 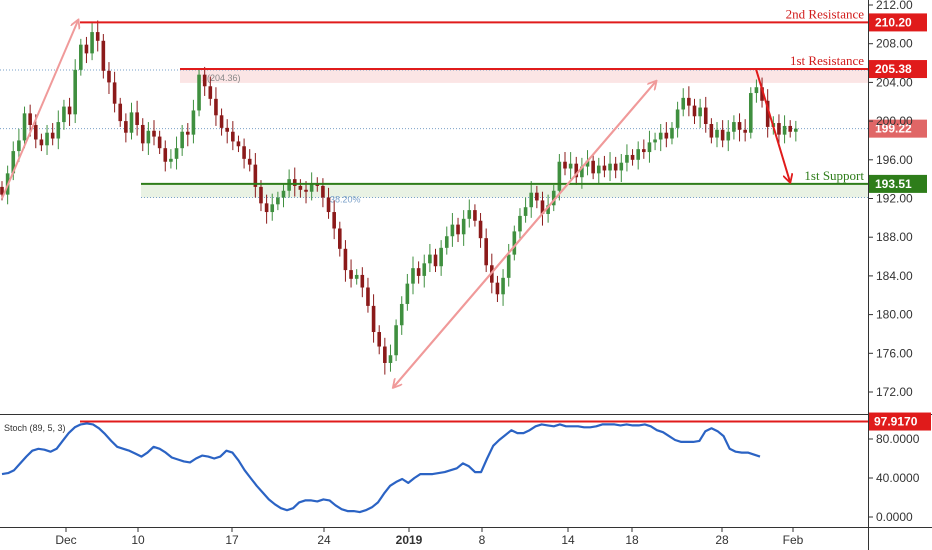 What do you see at coordinates (896, 422) in the screenshot?
I see `stoch-level-badge-text: 97.9170` at bounding box center [896, 422].